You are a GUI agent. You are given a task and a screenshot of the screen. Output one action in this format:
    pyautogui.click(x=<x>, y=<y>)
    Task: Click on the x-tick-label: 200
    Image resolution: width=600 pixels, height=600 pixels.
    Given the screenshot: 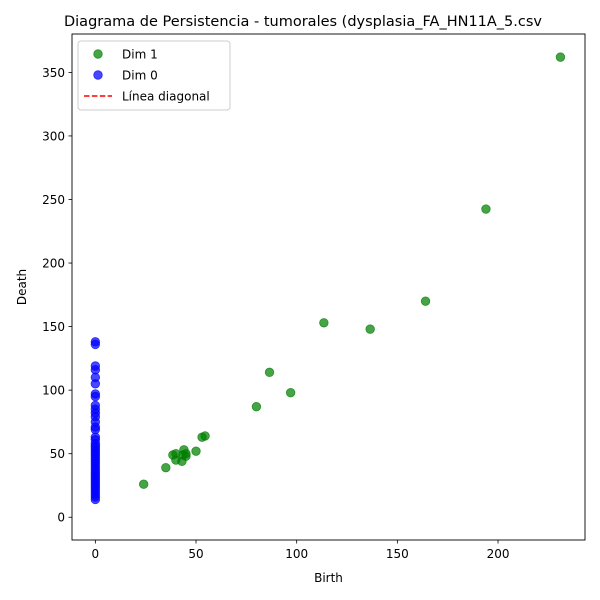 What is the action you would take?
    pyautogui.click(x=498, y=554)
    